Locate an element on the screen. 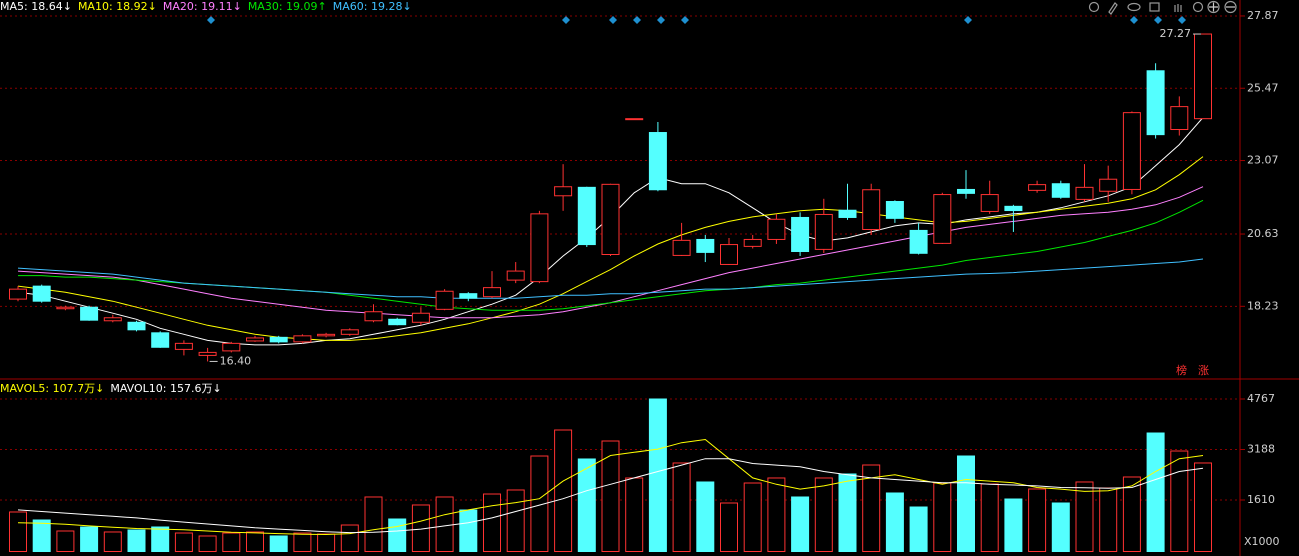 The width and height of the screenshot is (1299, 556). legend-entry: MA5: 18.64↓ is located at coordinates (36, 6).